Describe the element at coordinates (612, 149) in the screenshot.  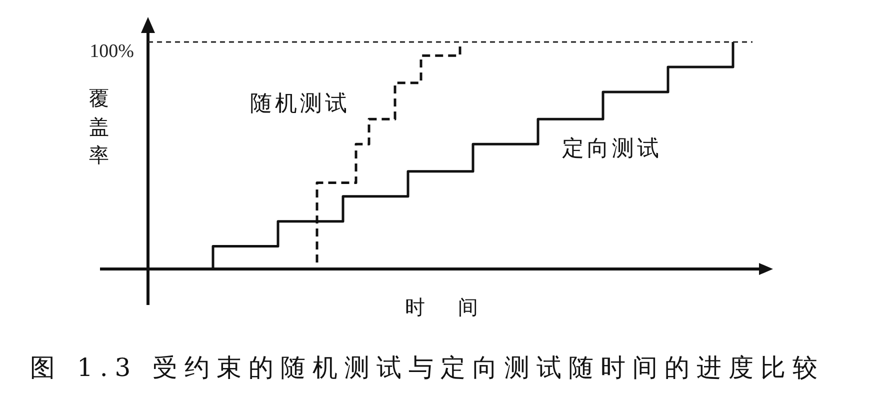
I see `series-label: 定向测试` at that location.